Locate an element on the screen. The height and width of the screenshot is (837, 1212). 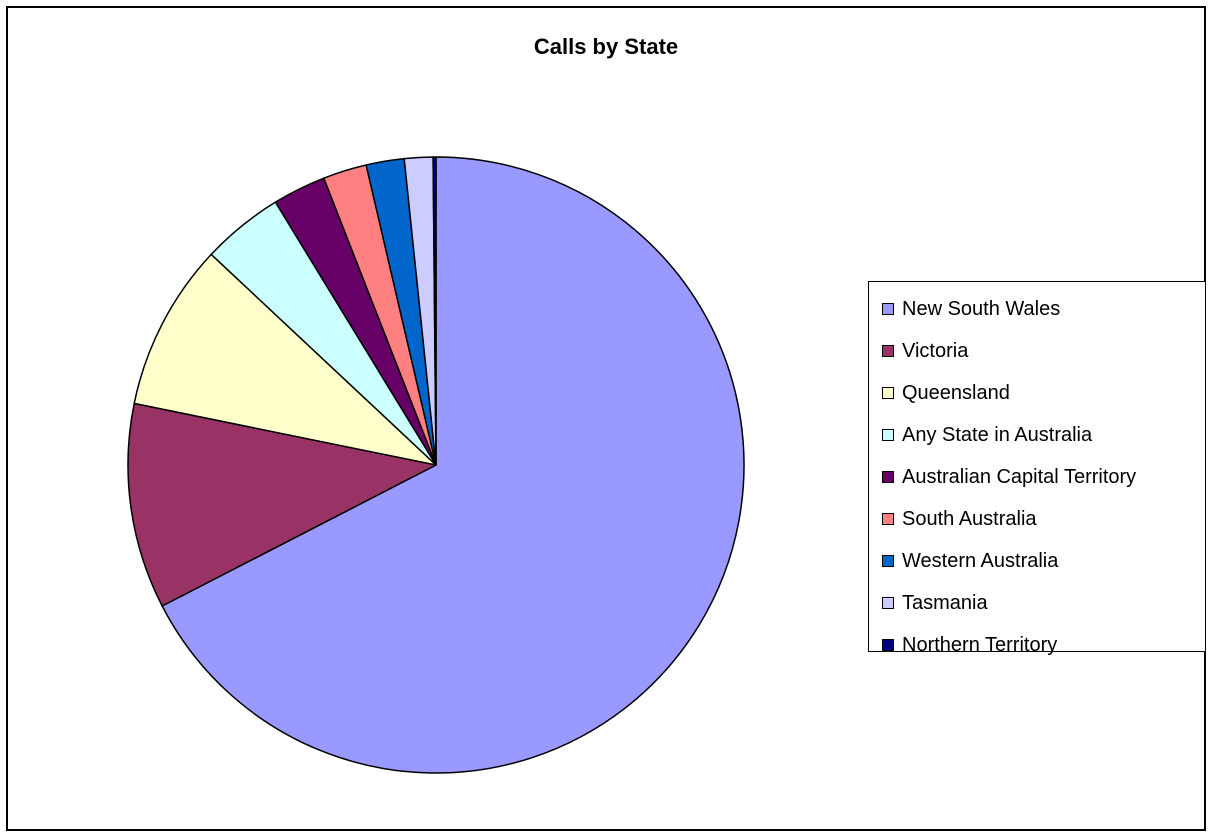
chart-title: Calls by State is located at coordinates (606, 46).